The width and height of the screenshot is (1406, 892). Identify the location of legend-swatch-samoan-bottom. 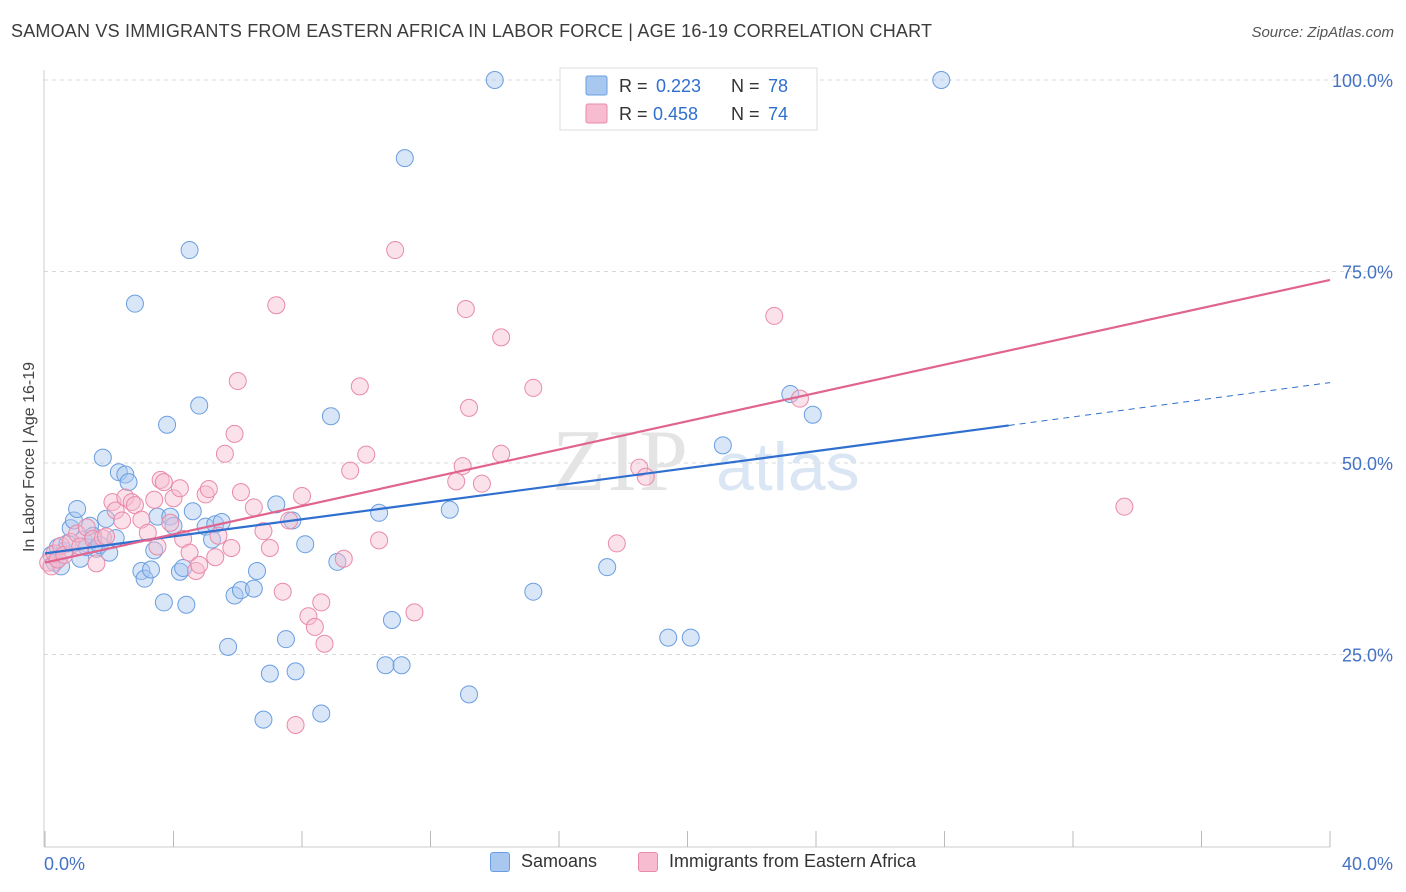
(500, 861).